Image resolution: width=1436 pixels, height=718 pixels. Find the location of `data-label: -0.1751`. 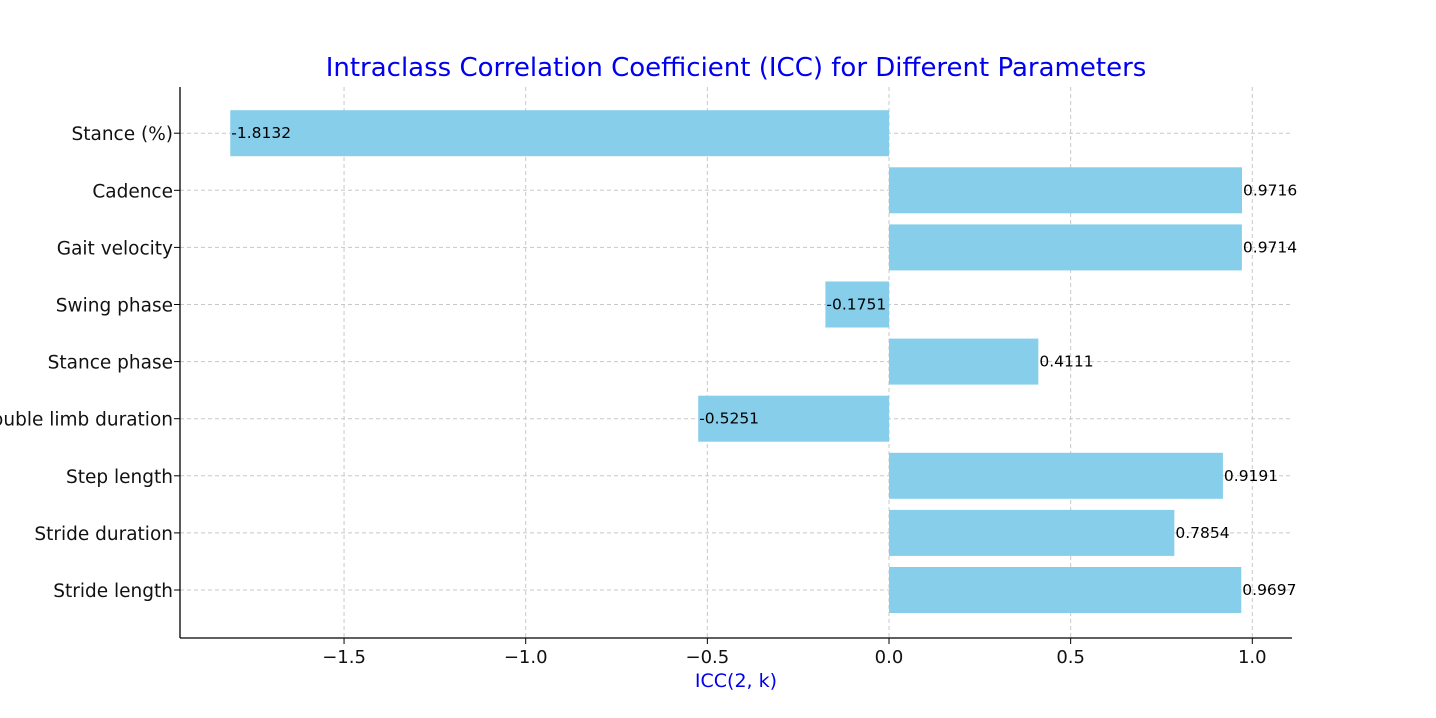

data-label: -0.1751 is located at coordinates (856, 305).